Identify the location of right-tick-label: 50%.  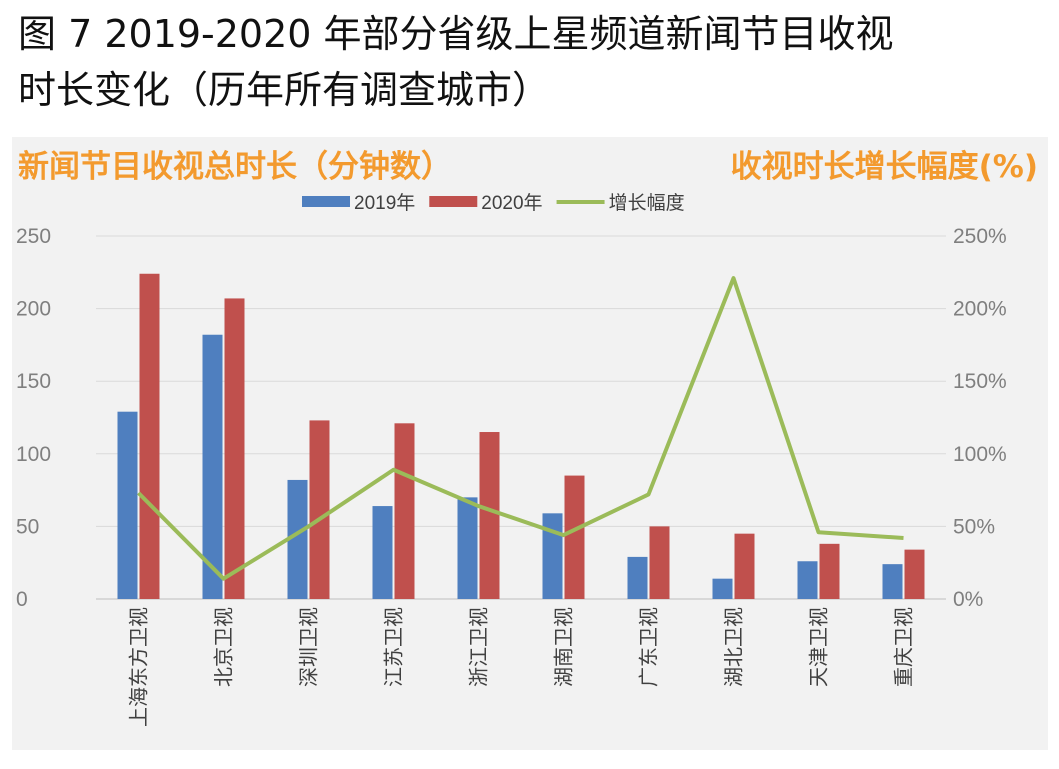
(974, 526).